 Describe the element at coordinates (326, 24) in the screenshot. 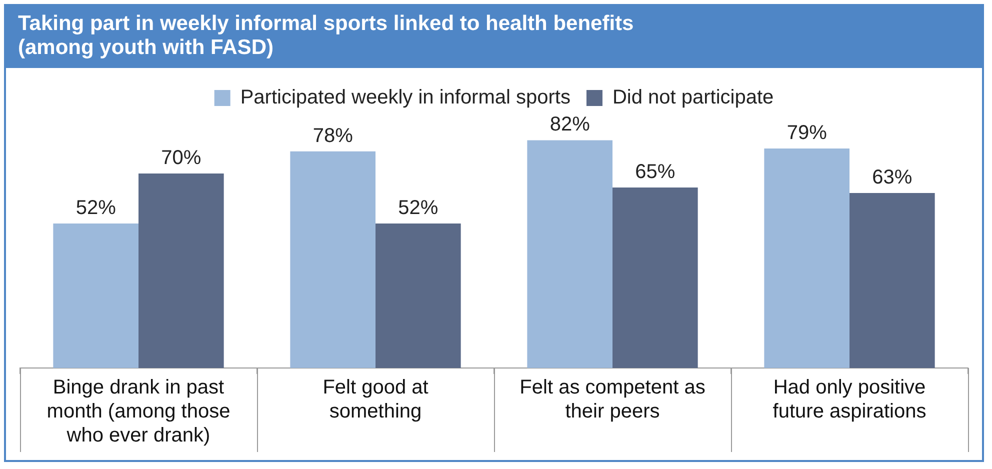

I see `chart-title: Taking part in weekly informal sports linked to health benefits` at that location.